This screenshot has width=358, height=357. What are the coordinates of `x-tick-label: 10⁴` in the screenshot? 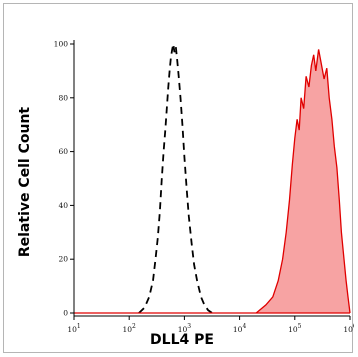 It's located at (240, 328).